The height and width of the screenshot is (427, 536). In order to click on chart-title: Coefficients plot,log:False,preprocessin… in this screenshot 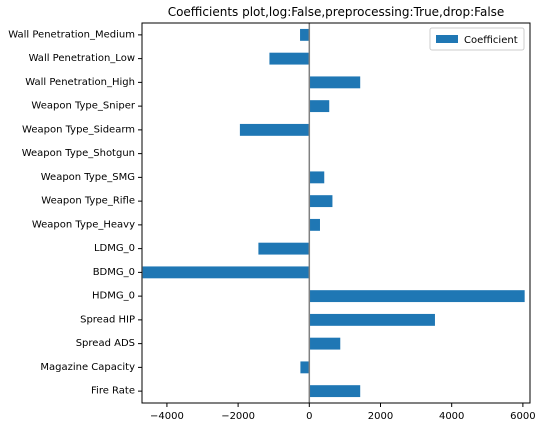, I will do `click(336, 12)`.